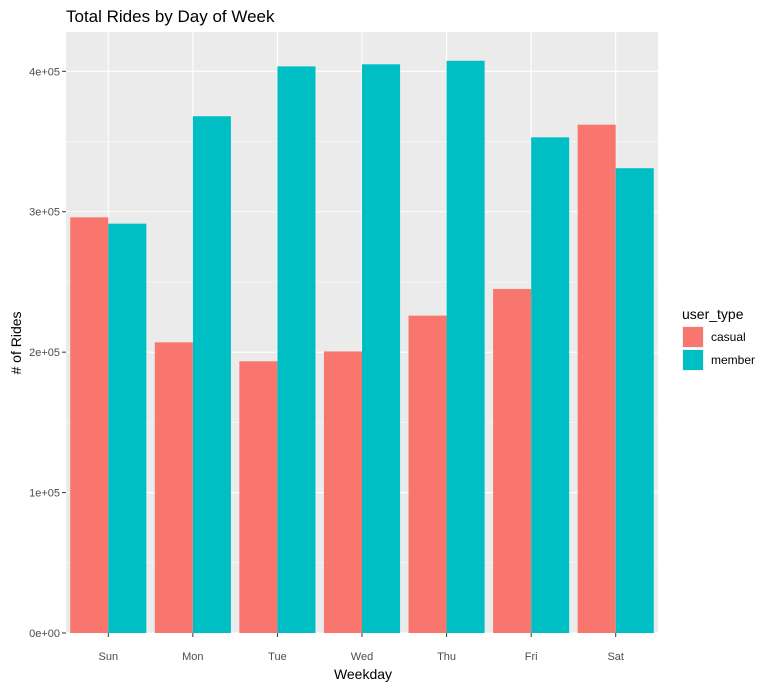 This screenshot has height=688, width=770. I want to click on bar-member-mon, so click(211, 375).